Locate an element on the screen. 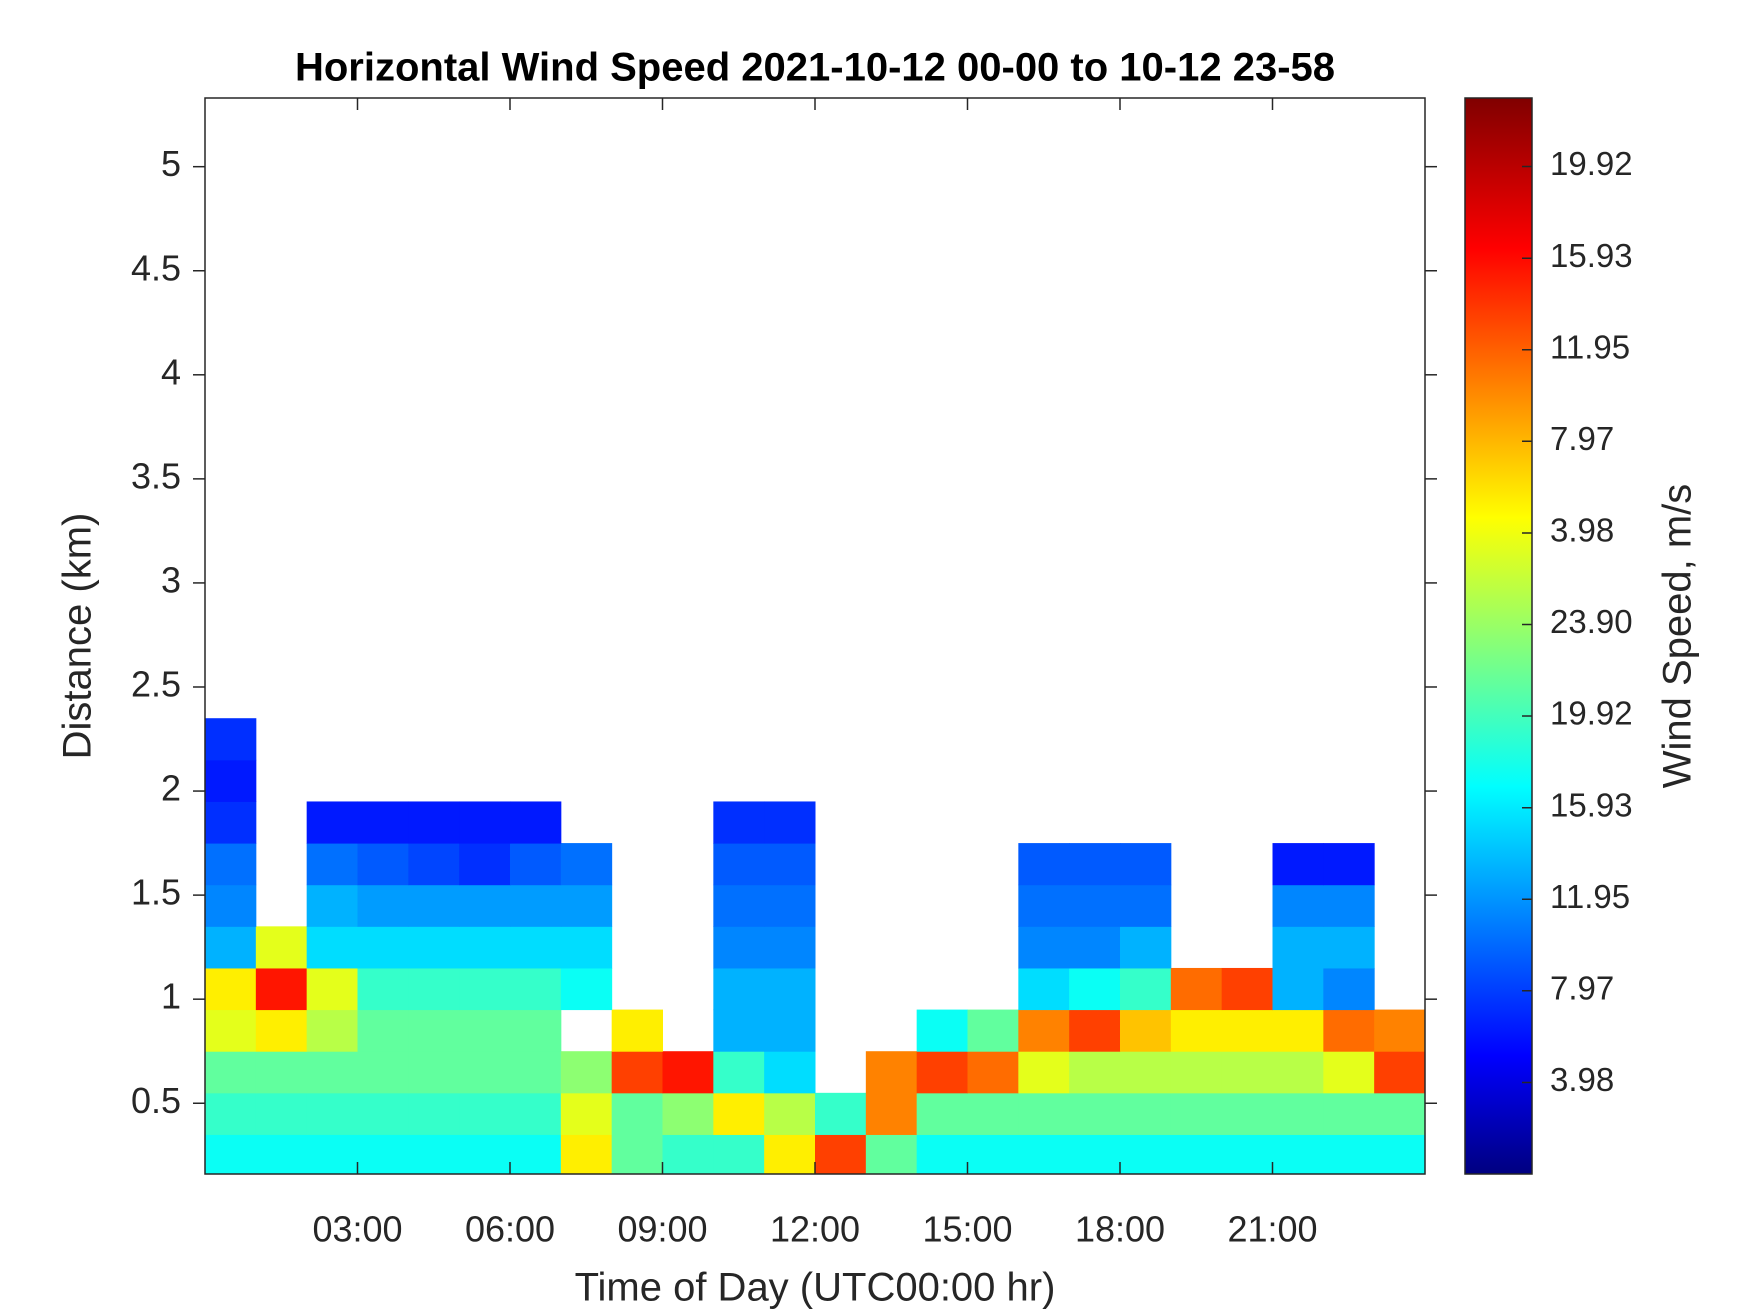  colorbar-tick-label: 15.93 is located at coordinates (1591, 804).